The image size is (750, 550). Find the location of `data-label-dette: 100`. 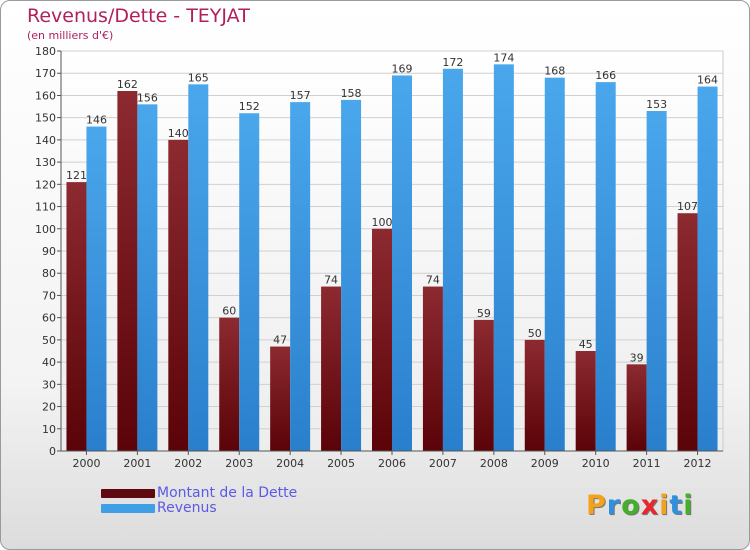

data-label-dette: 100 is located at coordinates (382, 222).